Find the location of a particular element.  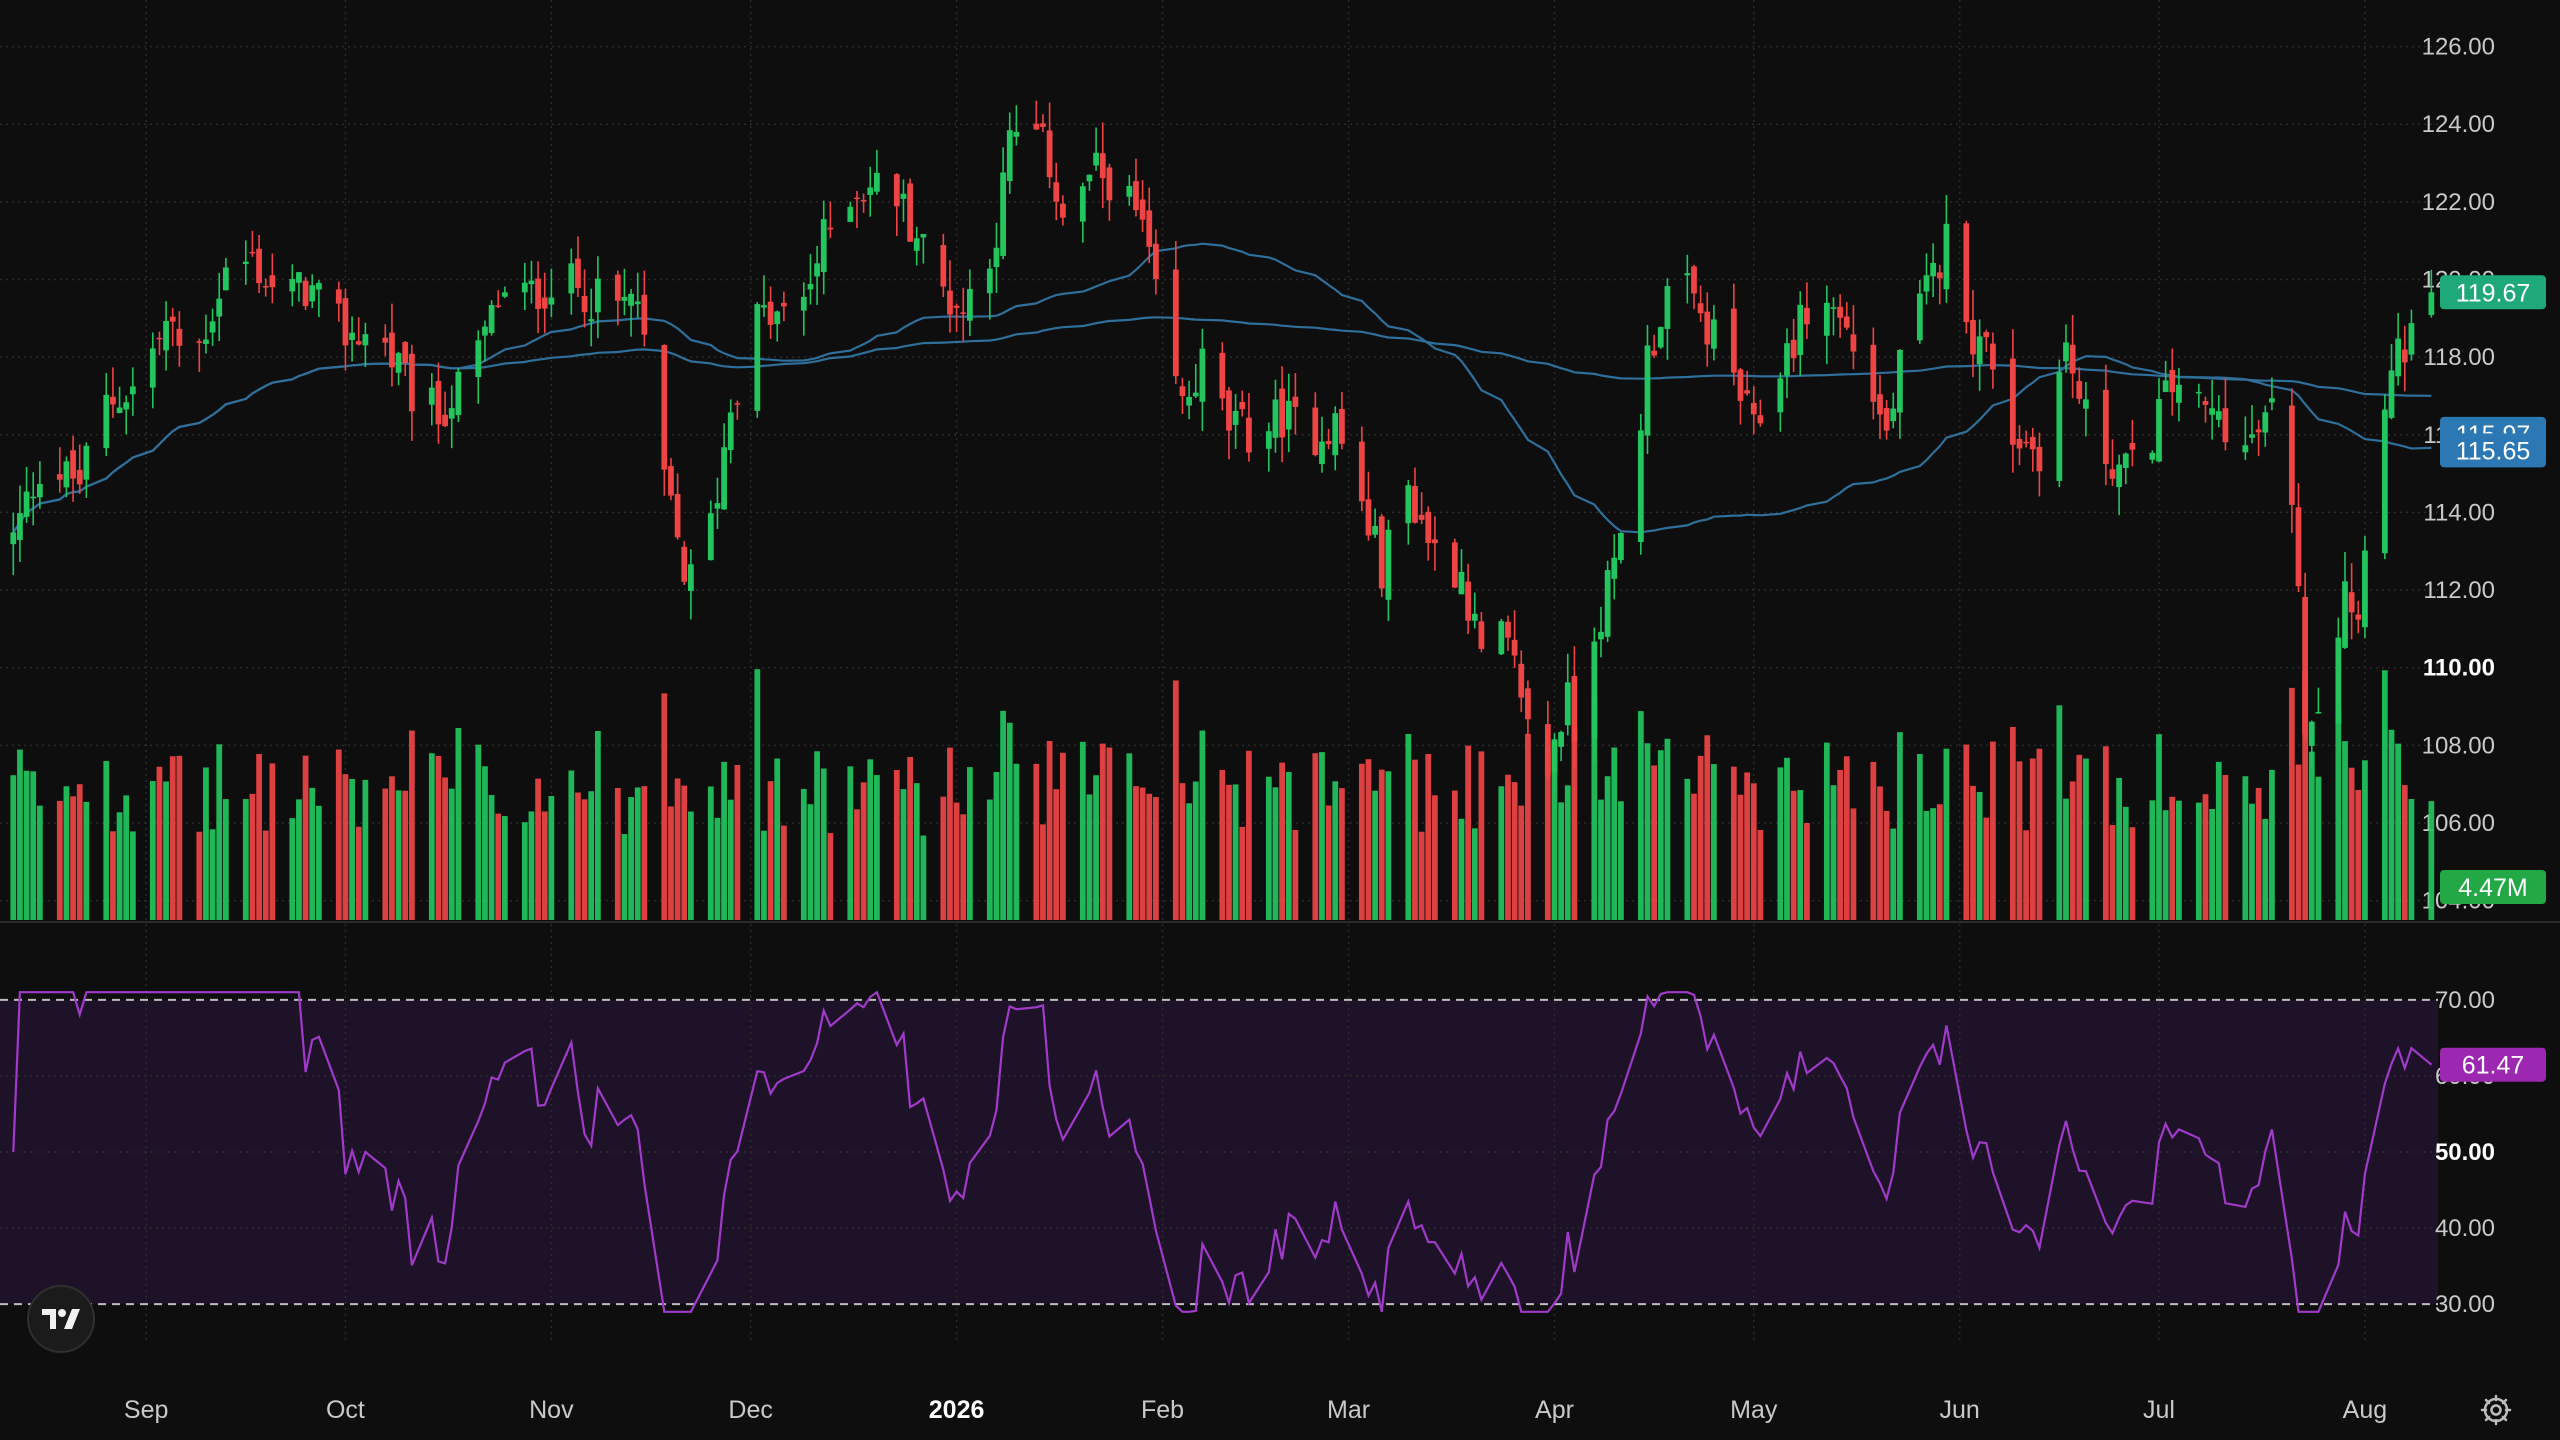

time-axis-label: Apr is located at coordinates (1554, 1410).